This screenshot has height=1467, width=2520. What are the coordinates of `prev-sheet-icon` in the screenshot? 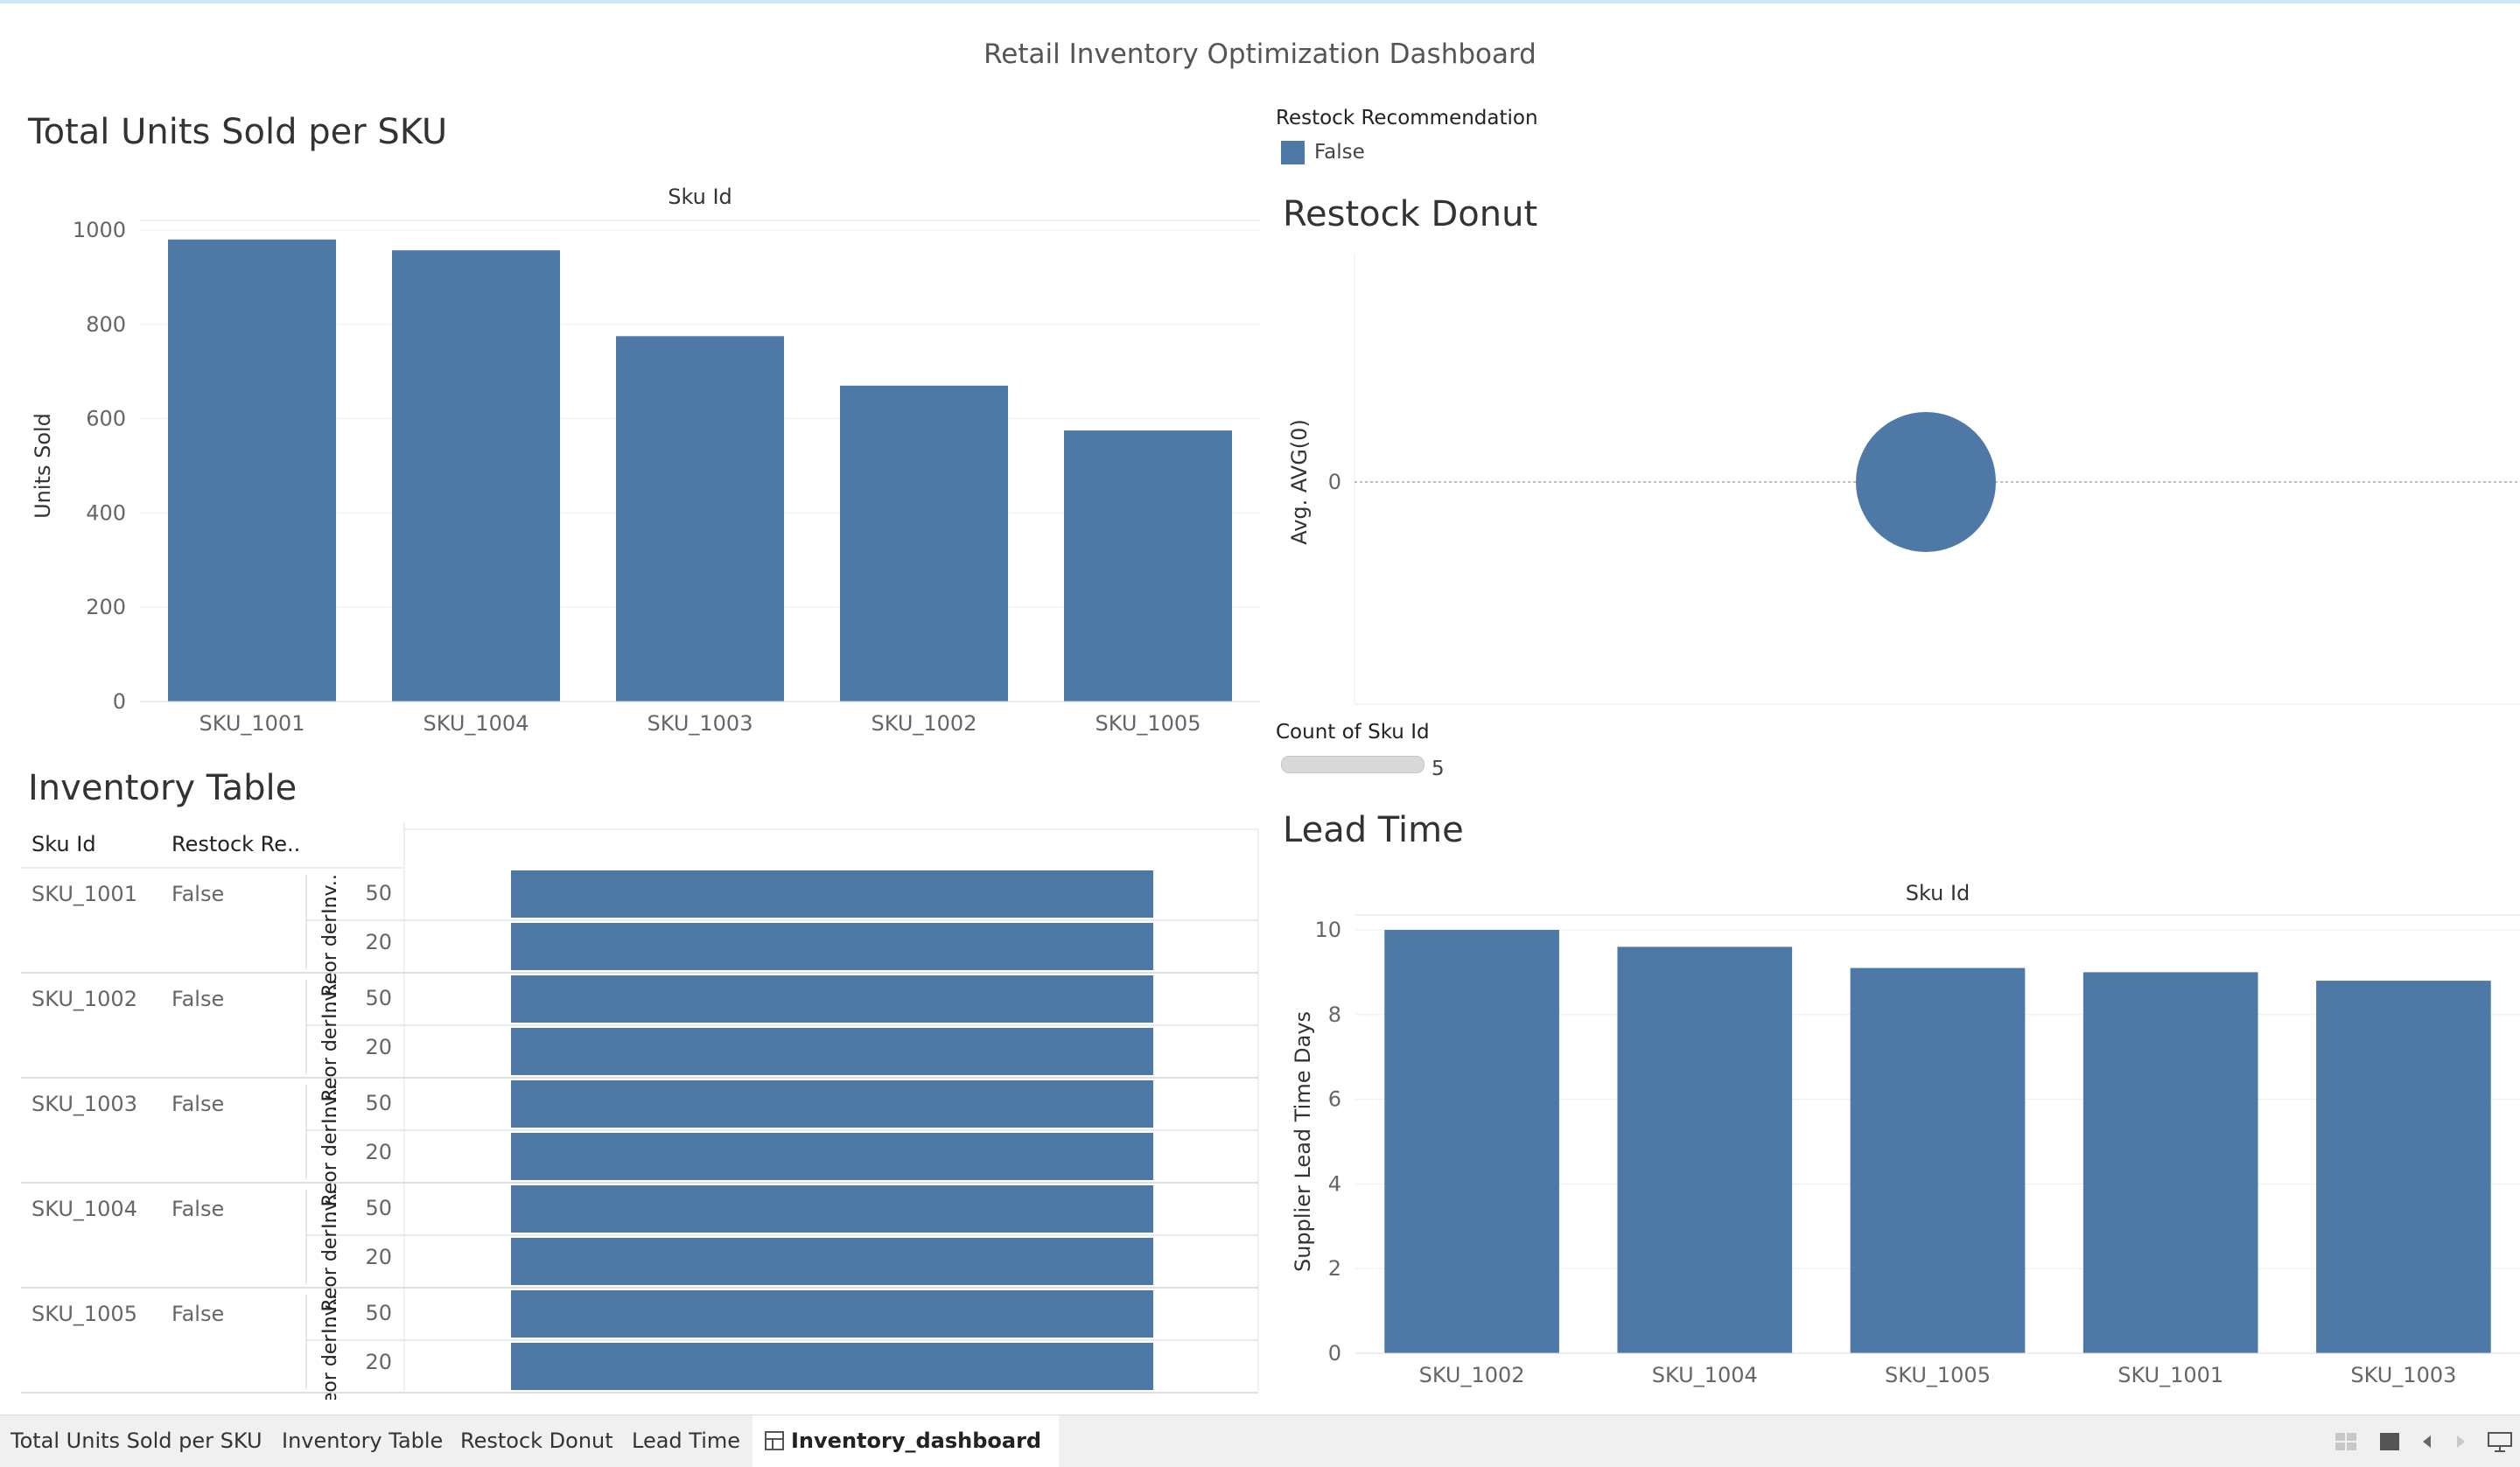 It's located at (2426, 1441).